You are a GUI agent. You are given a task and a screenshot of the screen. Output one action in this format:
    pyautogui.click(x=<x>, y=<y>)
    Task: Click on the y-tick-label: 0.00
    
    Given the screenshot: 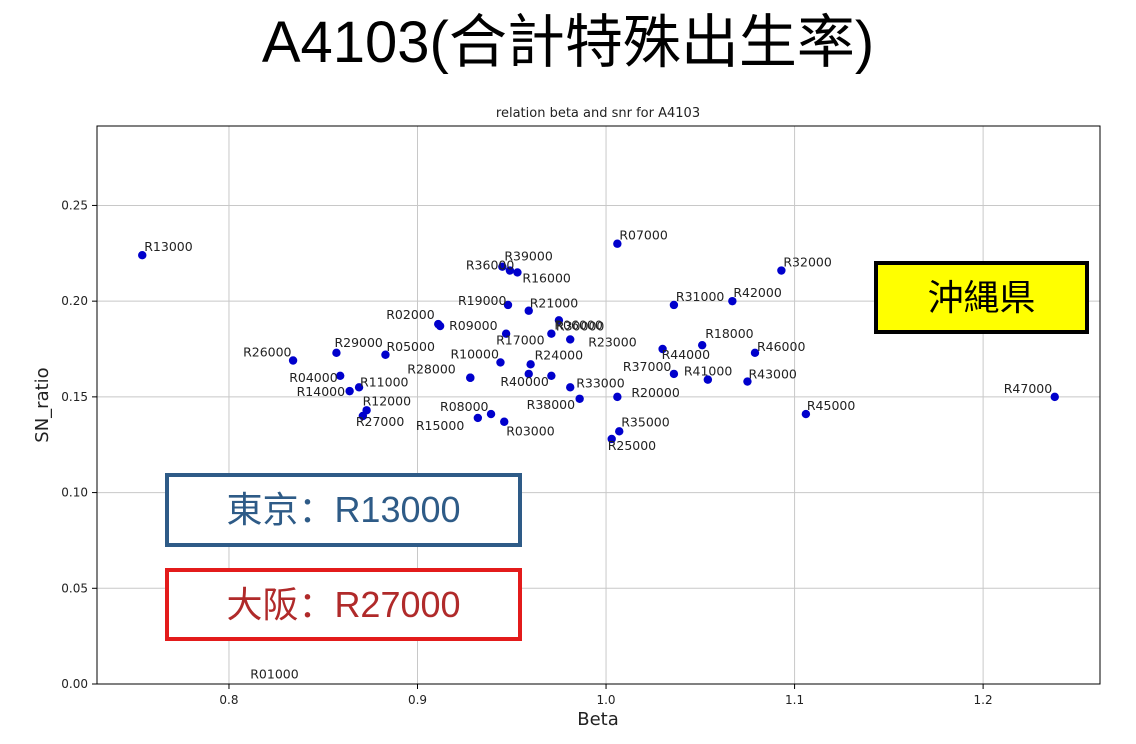 What is the action you would take?
    pyautogui.click(x=74, y=684)
    